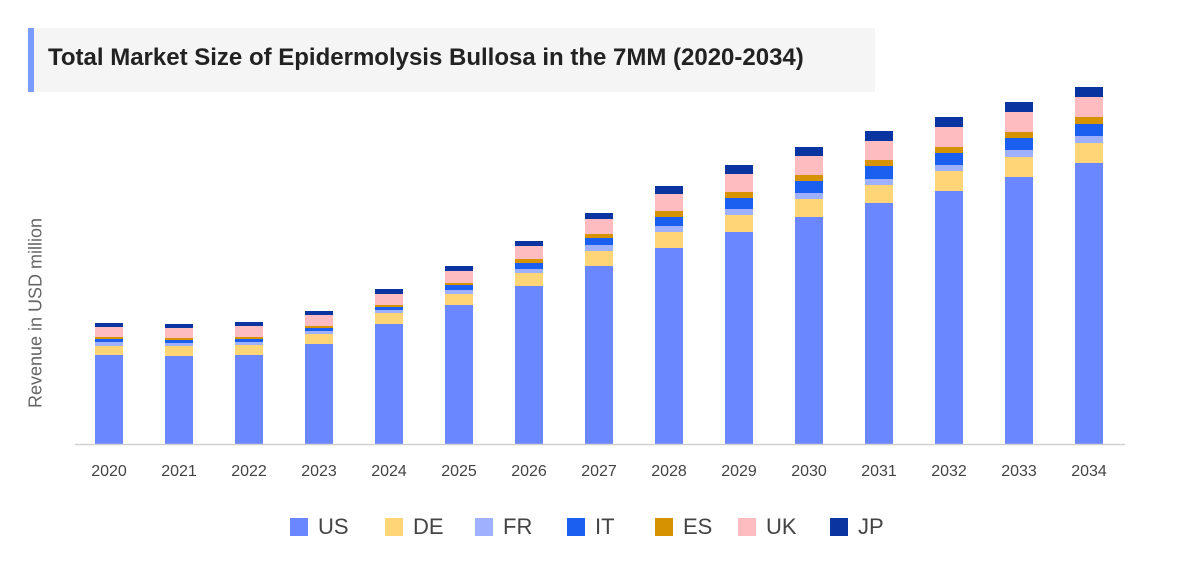 The image size is (1201, 566). What do you see at coordinates (949, 168) in the screenshot?
I see `bar-segment-fr-2032` at bounding box center [949, 168].